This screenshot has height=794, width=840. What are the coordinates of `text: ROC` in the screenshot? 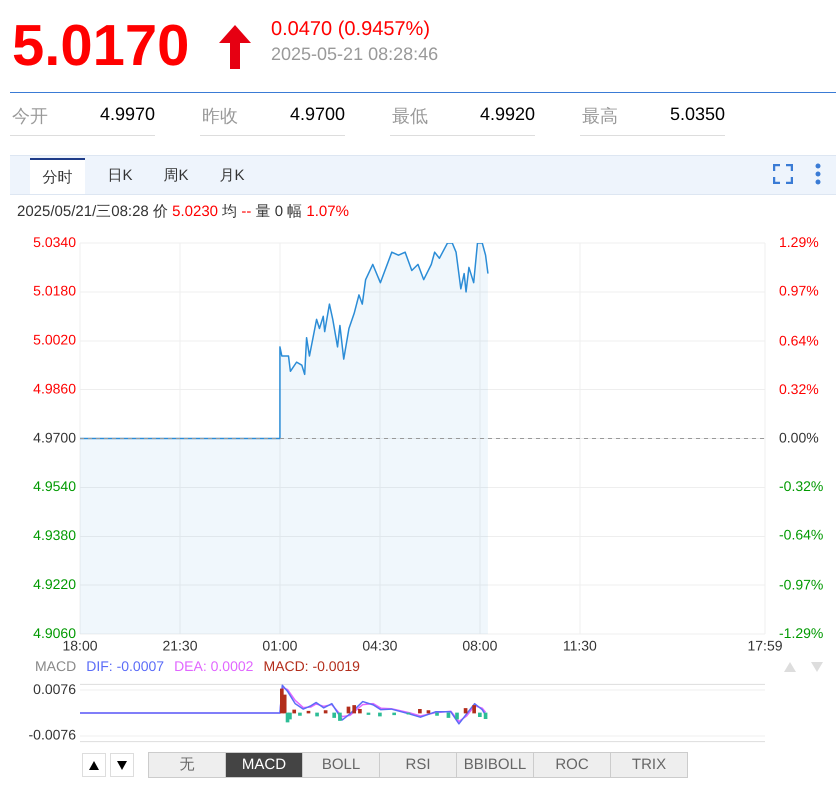 It's located at (572, 765).